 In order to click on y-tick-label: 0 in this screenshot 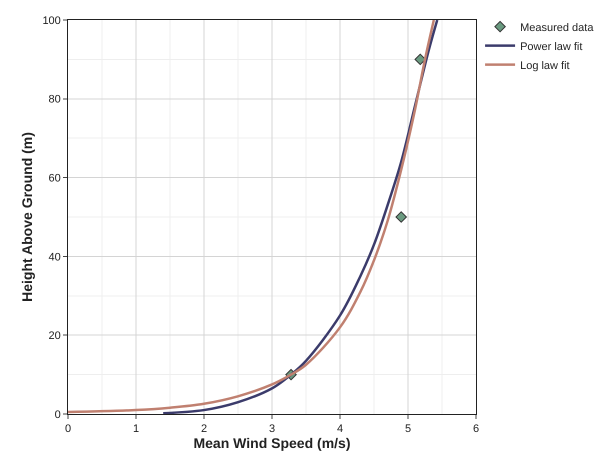, I will do `click(57, 414)`.